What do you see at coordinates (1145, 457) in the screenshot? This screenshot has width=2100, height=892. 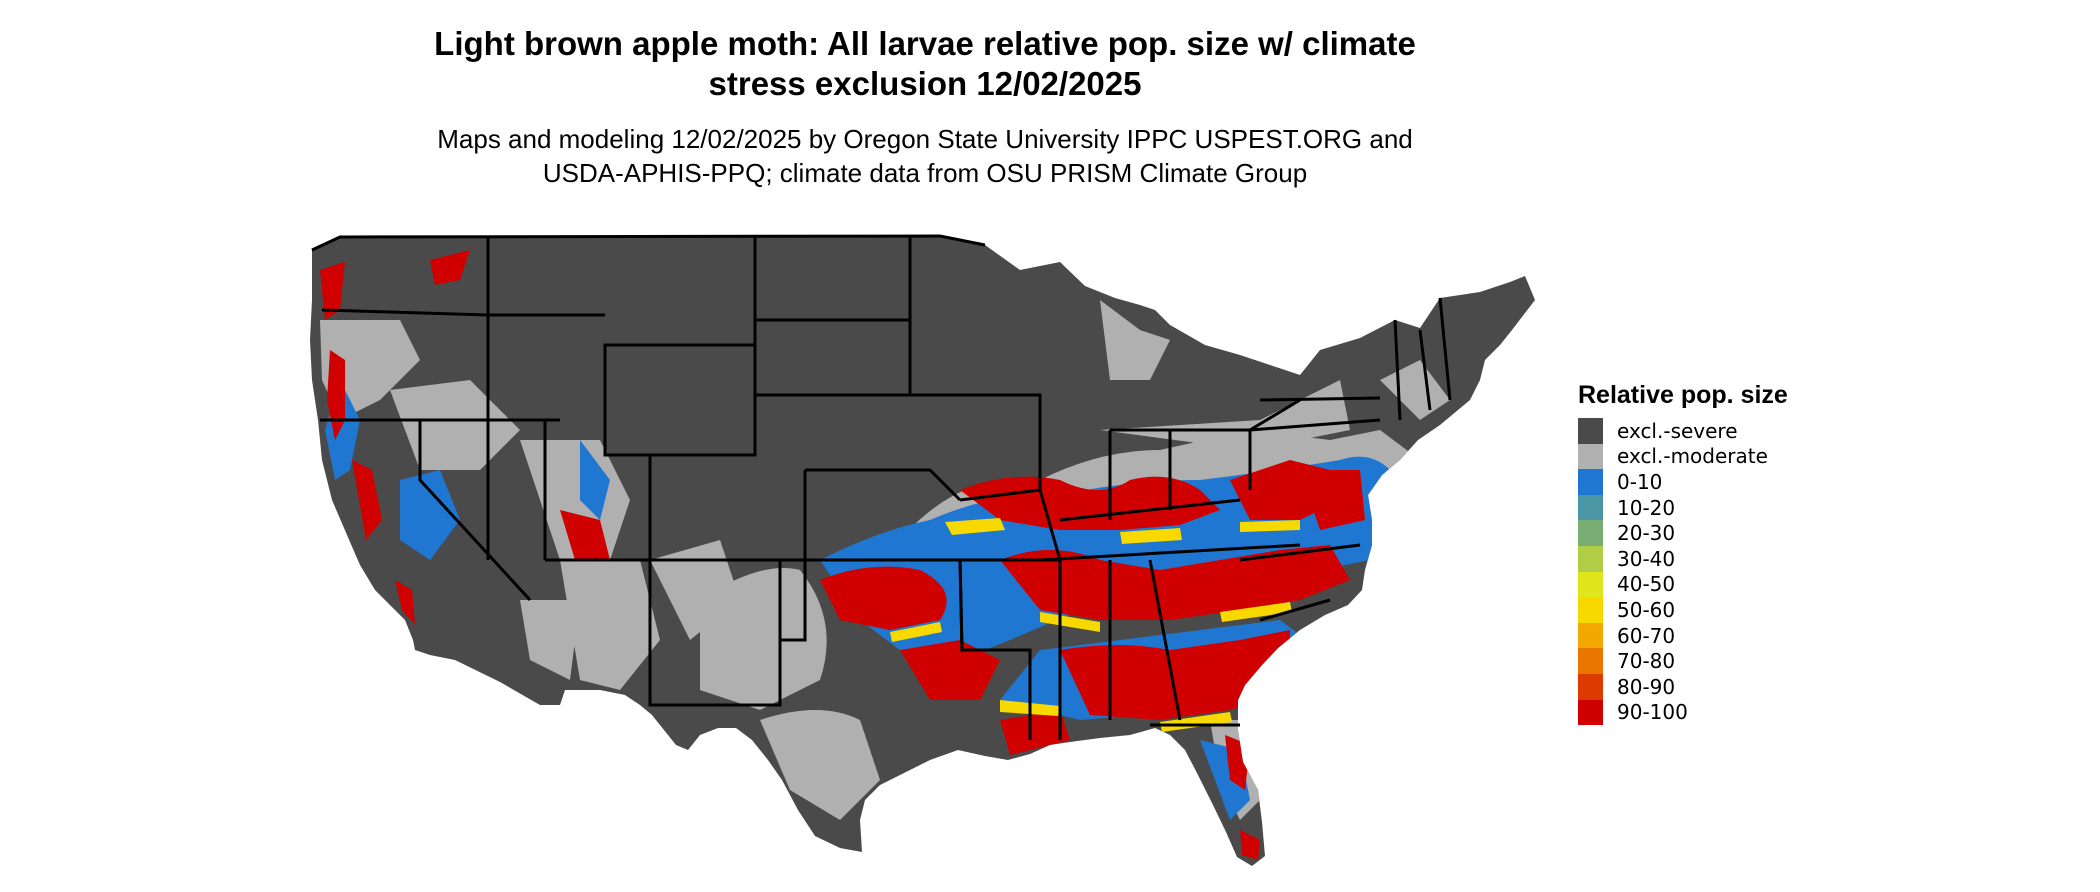 I see `border-illinois-indiana-ohio` at bounding box center [1145, 457].